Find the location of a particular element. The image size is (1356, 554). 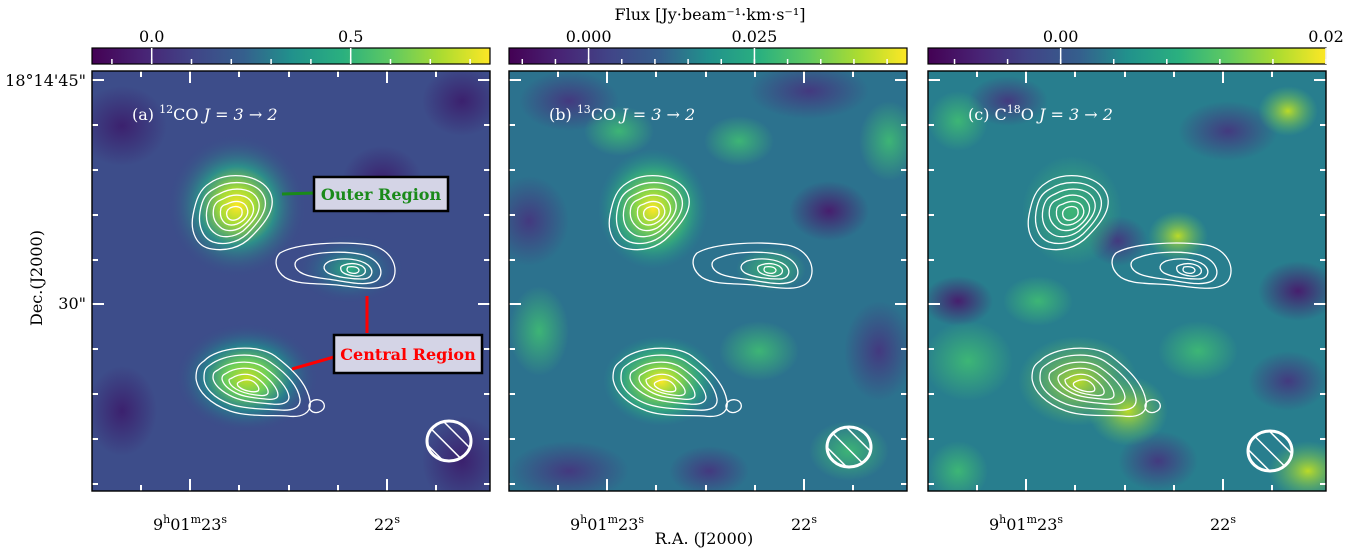

outer-region-label: Outer Region is located at coordinates (381, 194).